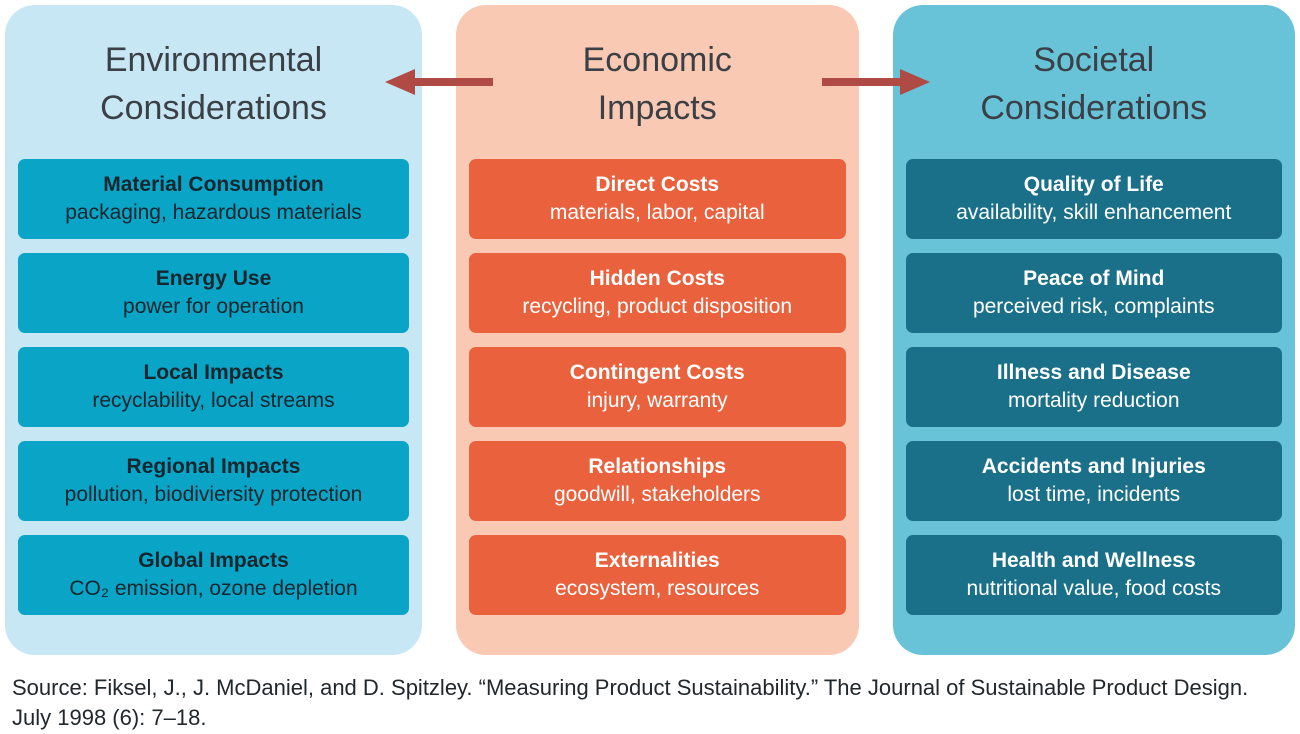 This screenshot has width=1300, height=734. What do you see at coordinates (1093, 306) in the screenshot?
I see `box-subtitle: perceived risk, complaints` at bounding box center [1093, 306].